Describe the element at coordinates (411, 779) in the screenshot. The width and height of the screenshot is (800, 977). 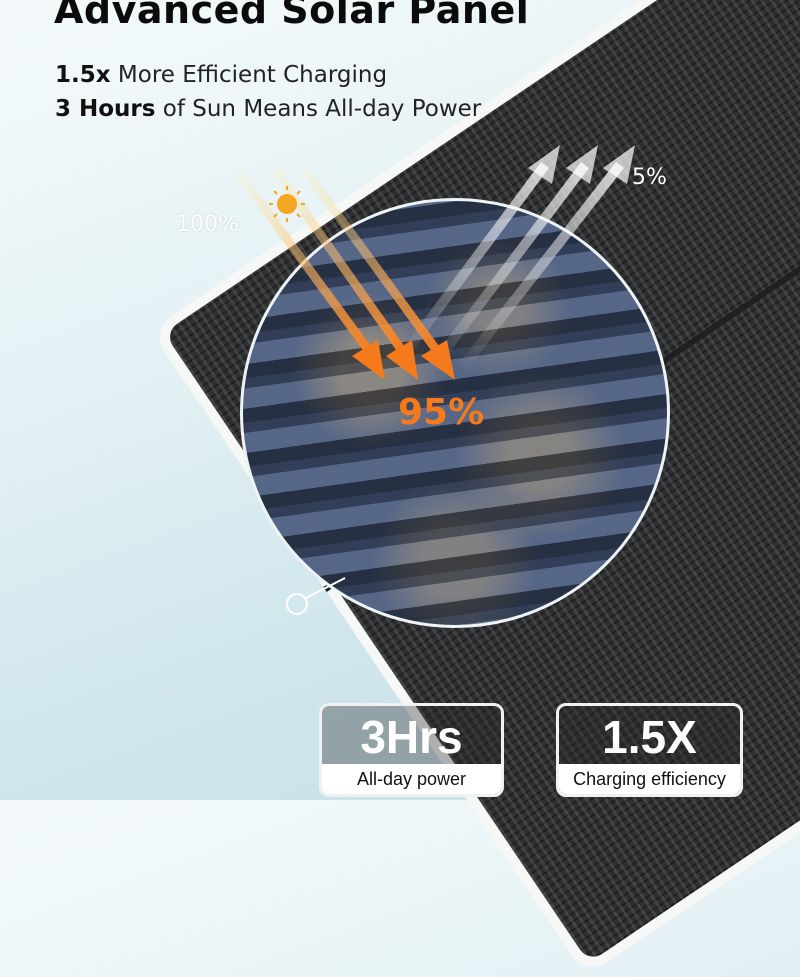
I see `badge-caption: All-day power` at that location.